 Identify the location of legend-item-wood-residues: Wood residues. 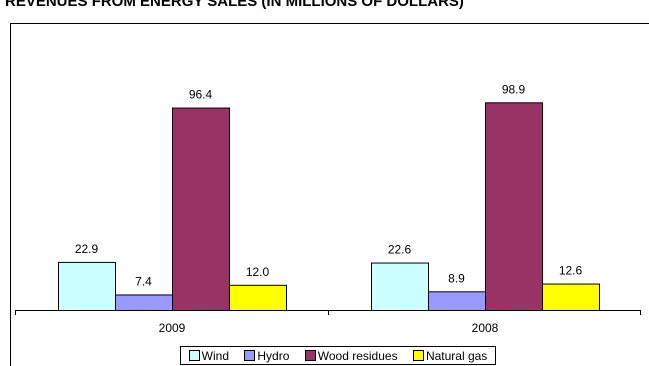
(351, 355).